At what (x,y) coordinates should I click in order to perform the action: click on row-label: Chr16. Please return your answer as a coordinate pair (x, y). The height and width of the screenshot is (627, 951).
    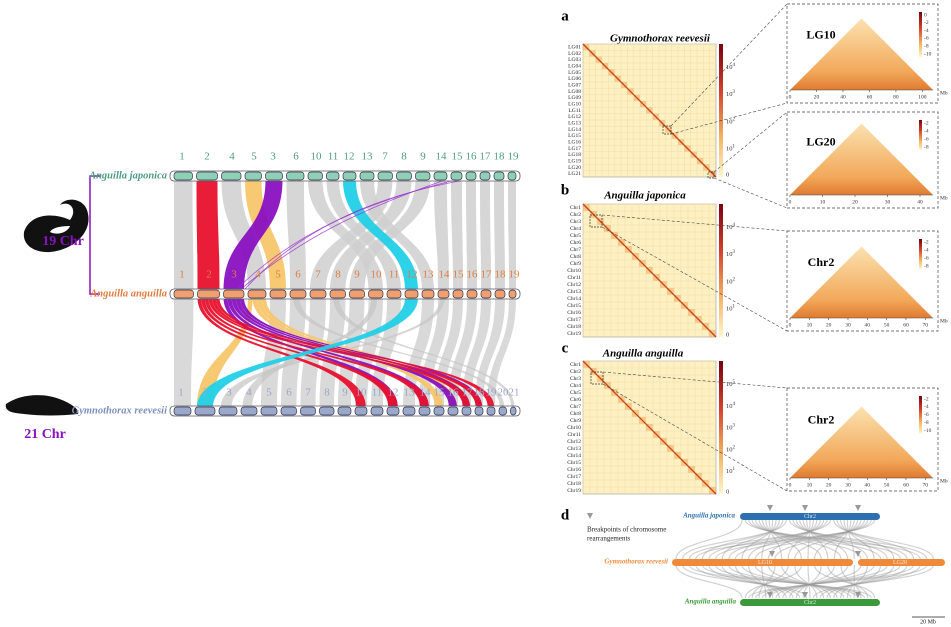
    Looking at the image, I should click on (574, 313).